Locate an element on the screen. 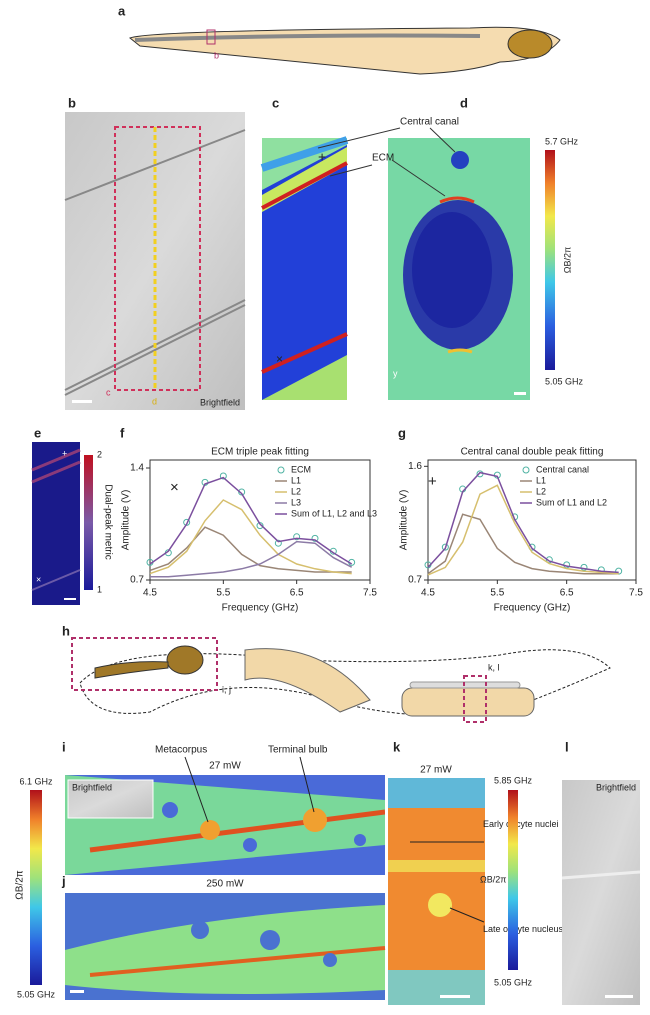  worm-diagram is located at coordinates (345, 681).